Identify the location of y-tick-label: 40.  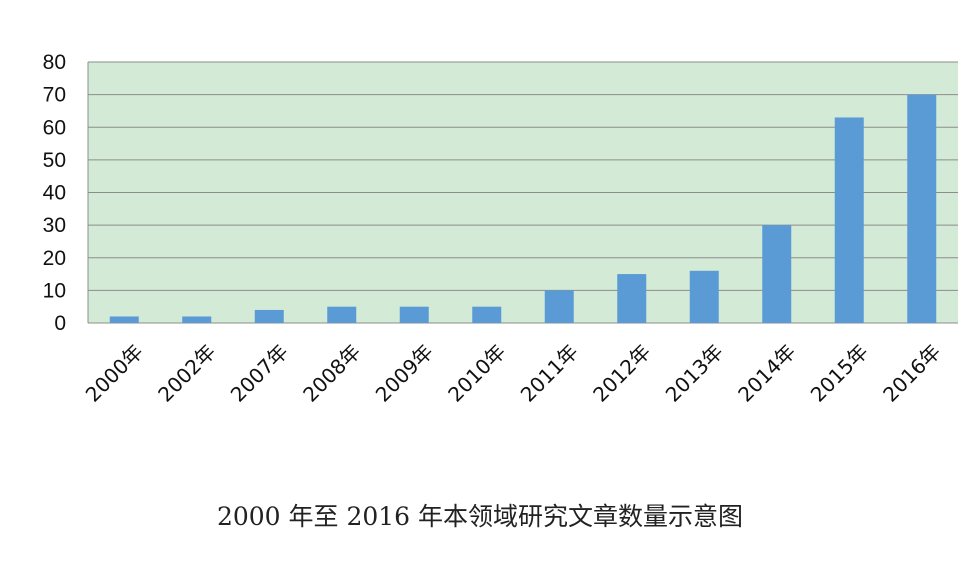
(54, 193).